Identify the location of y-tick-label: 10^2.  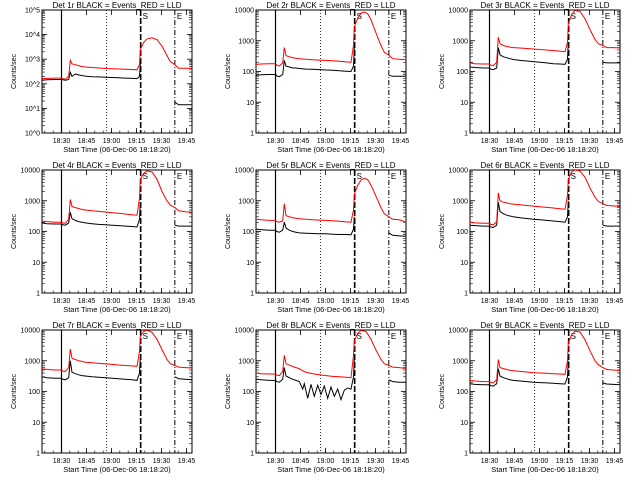
(32, 84).